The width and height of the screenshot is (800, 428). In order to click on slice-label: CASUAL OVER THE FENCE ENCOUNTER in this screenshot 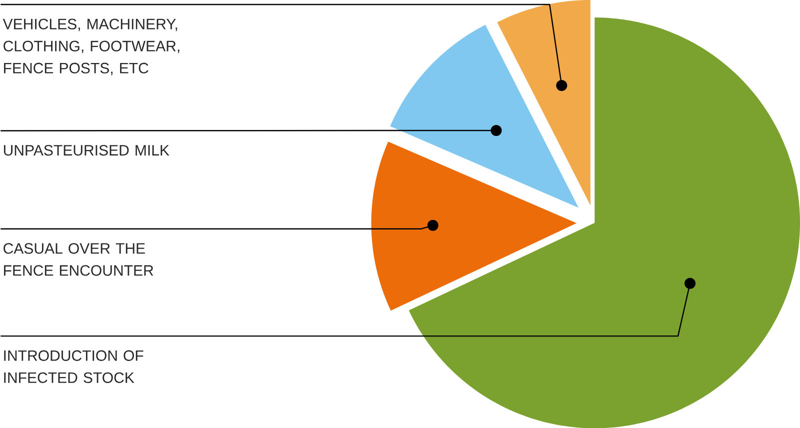, I will do `click(79, 259)`.